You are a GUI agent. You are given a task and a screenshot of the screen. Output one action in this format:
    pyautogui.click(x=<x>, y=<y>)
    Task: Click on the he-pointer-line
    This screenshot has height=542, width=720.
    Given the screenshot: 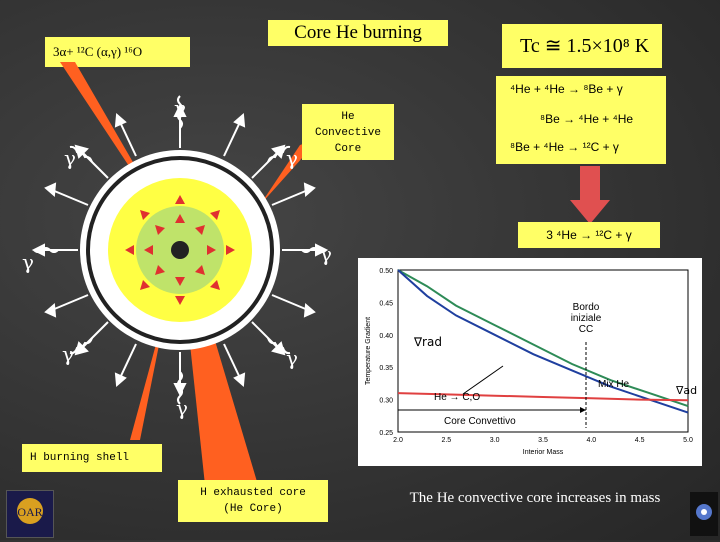 What is the action you would take?
    pyautogui.click(x=483, y=380)
    